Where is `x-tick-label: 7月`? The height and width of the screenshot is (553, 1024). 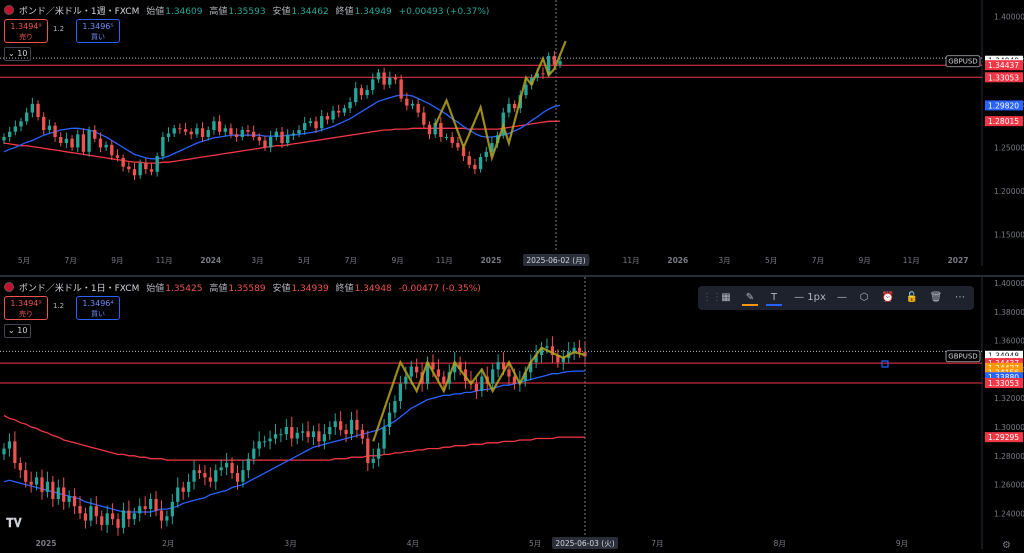 x-tick-label: 7月 is located at coordinates (657, 543).